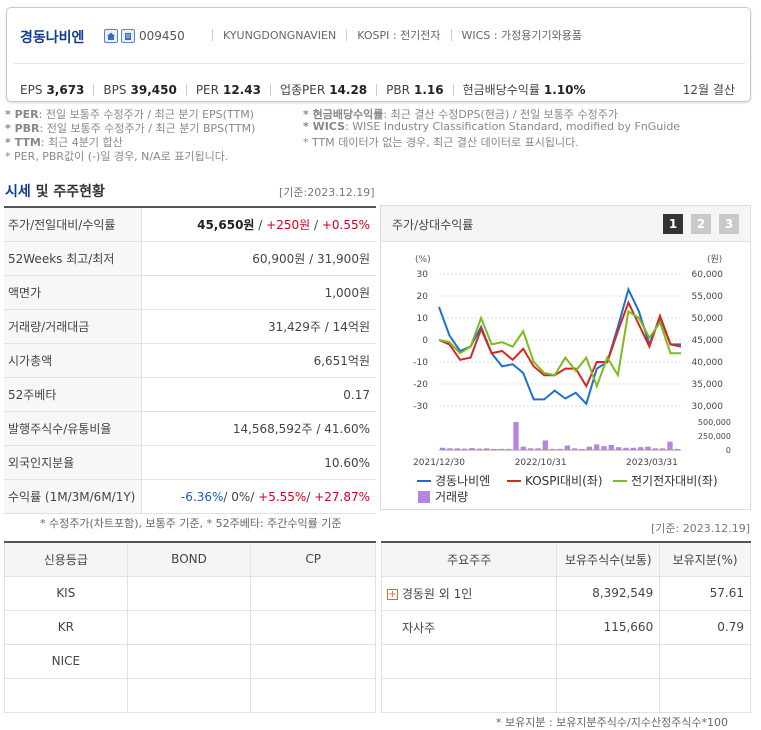 The width and height of the screenshot is (761, 730). Describe the element at coordinates (190, 429) in the screenshot. I see `table-row: 발행주식수/유통비율 14,568,592주 / 41.60%` at that location.